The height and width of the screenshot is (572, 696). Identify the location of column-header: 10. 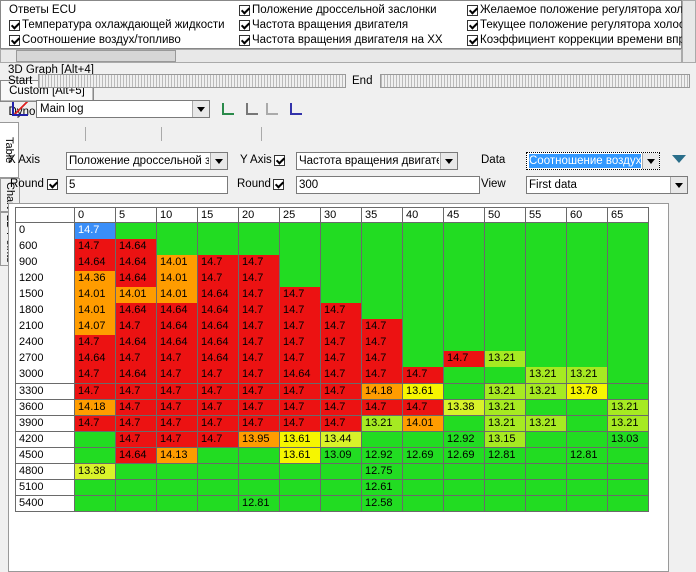
(177, 215).